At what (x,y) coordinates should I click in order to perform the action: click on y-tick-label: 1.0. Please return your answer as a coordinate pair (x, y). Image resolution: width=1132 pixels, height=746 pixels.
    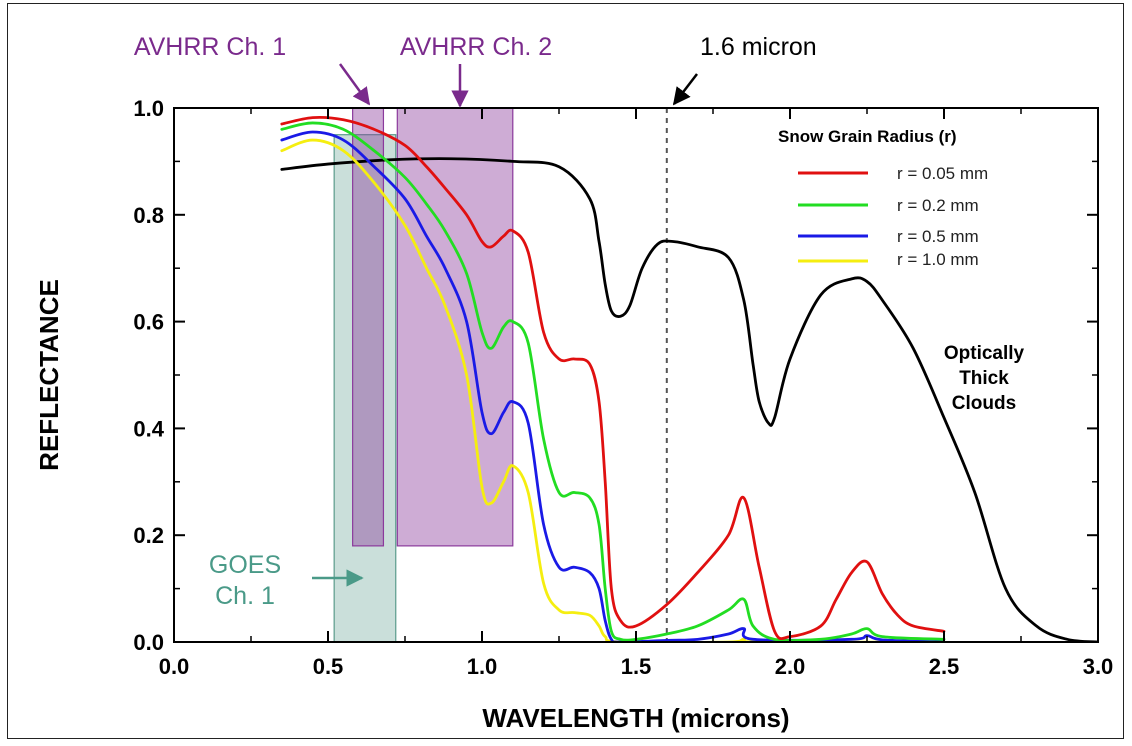
    Looking at the image, I should click on (148, 108).